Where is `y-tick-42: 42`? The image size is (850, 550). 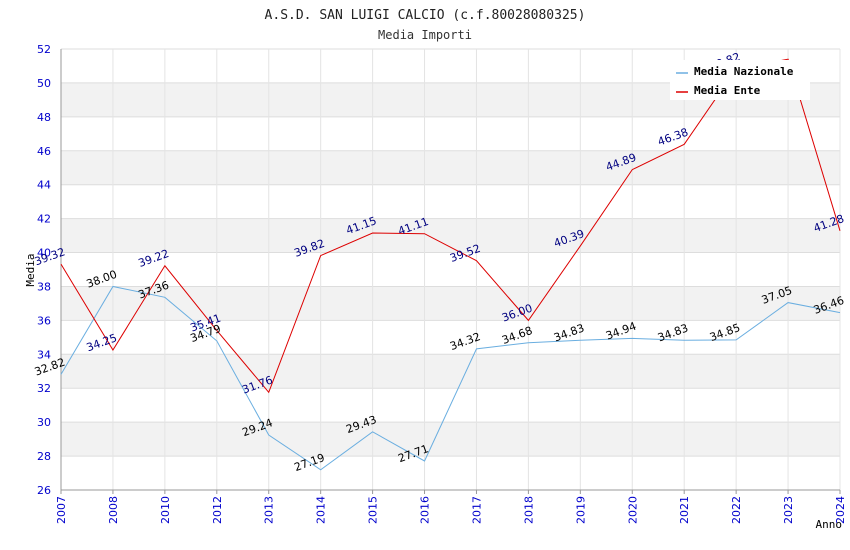
y-tick-42: 42 is located at coordinates (44, 219).